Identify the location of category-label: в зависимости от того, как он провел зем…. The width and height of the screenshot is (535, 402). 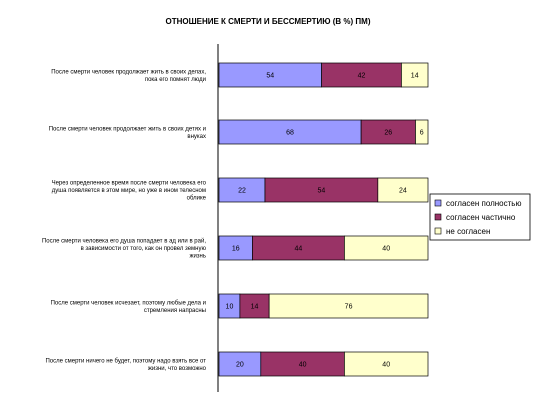
(144, 249).